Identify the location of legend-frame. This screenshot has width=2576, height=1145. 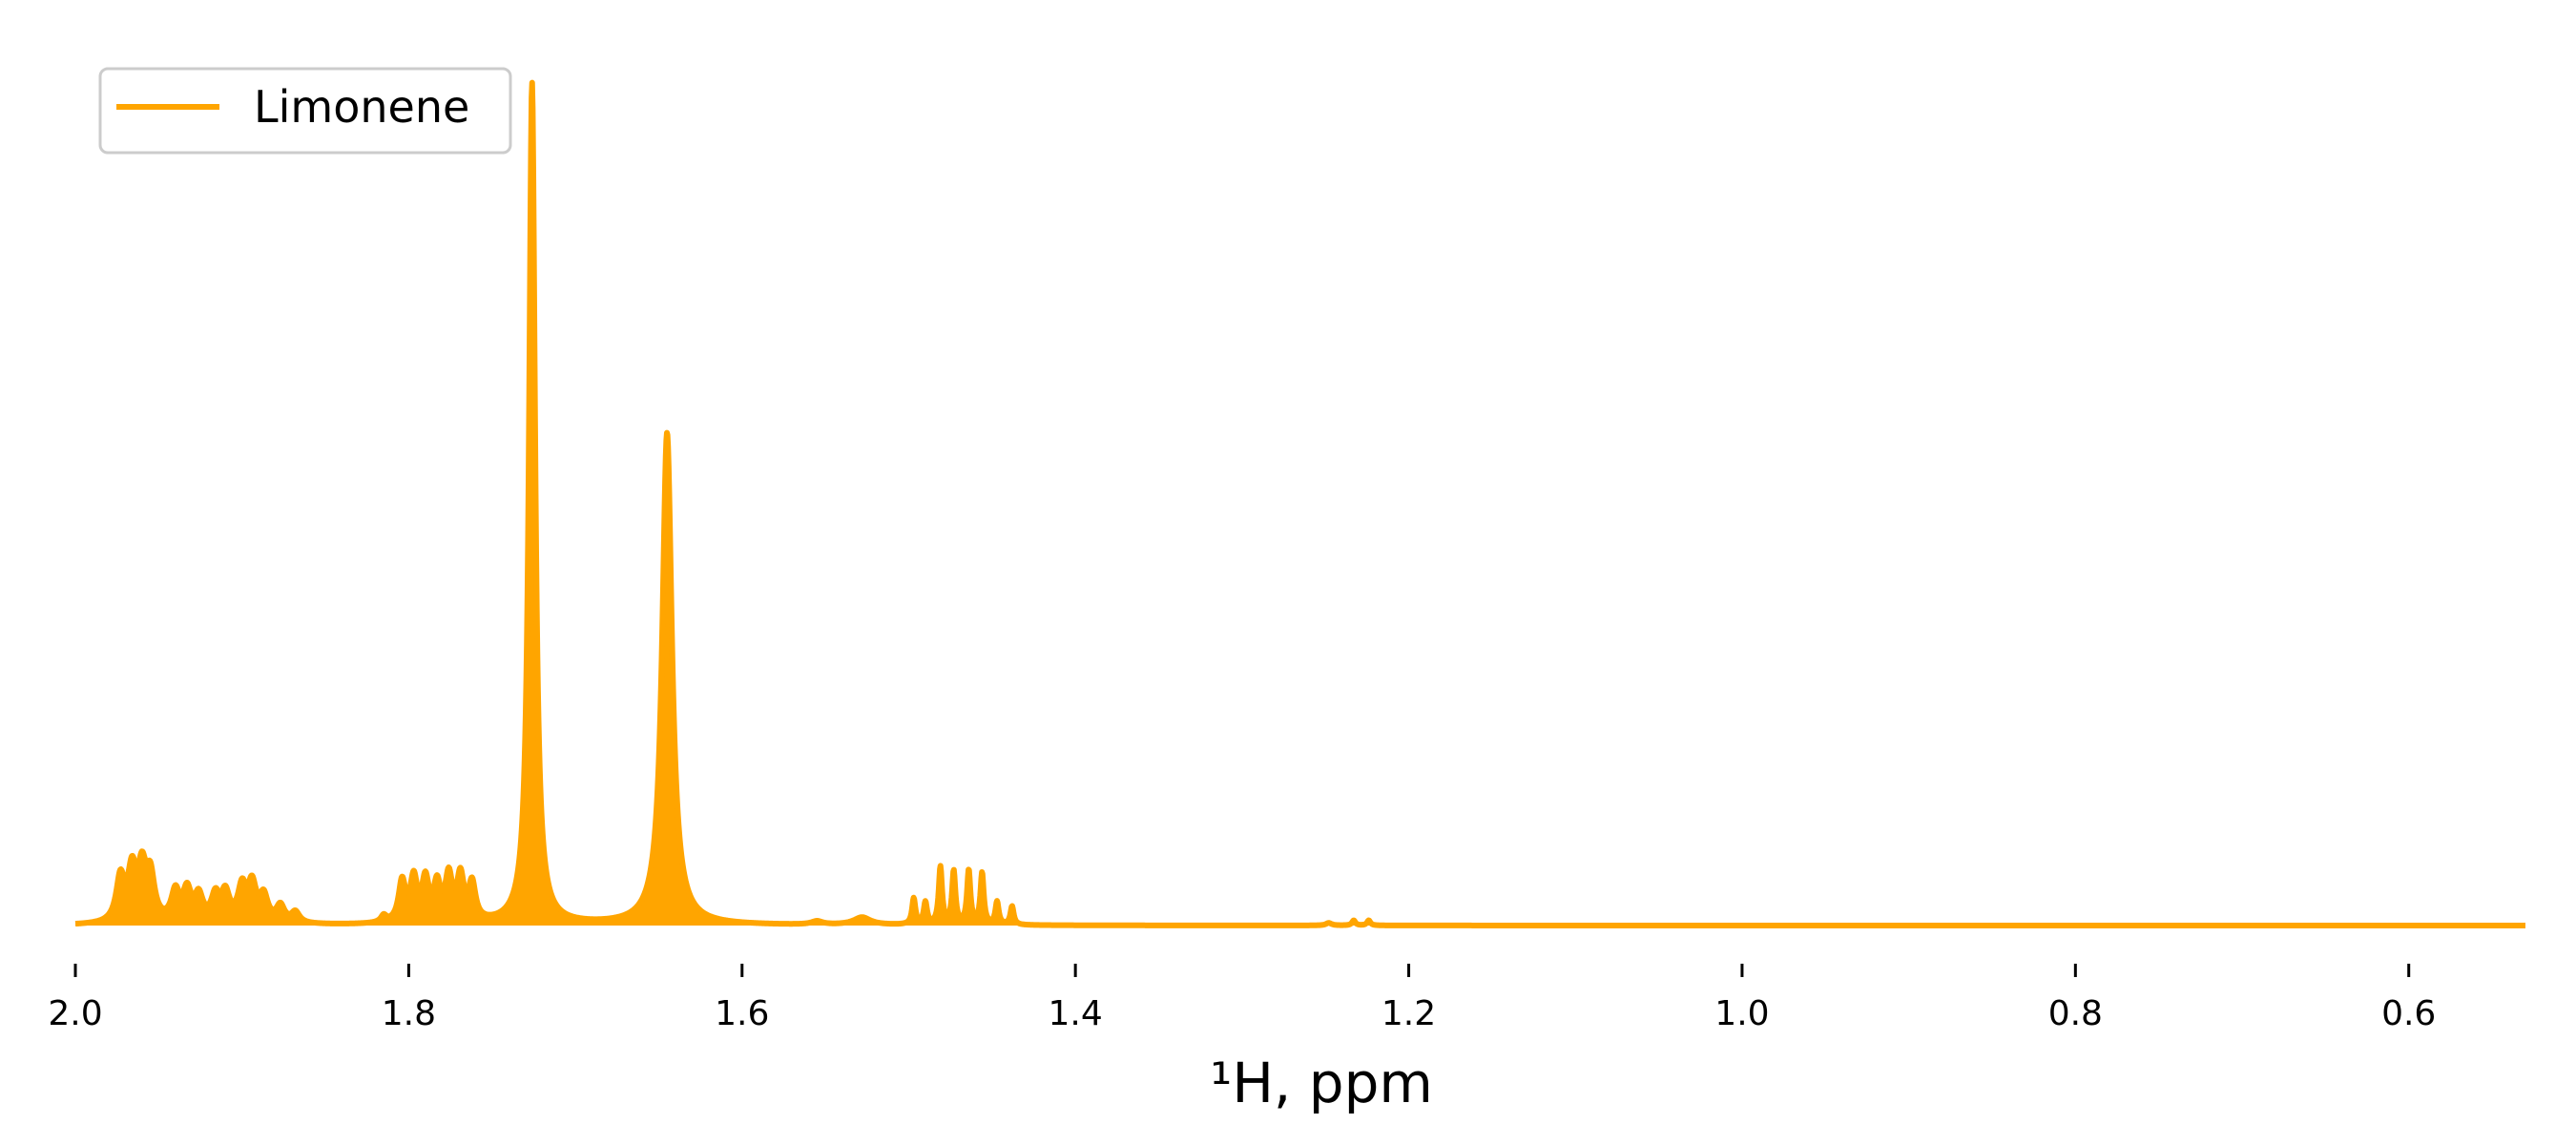
(305, 111).